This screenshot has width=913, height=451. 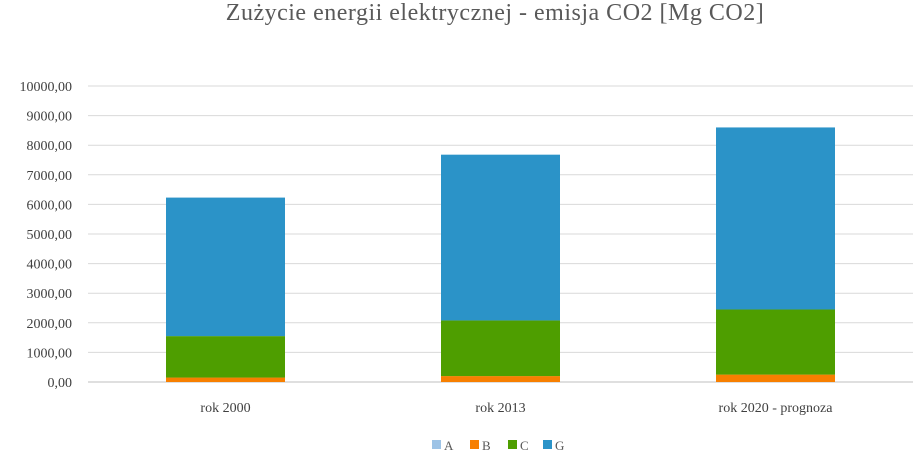 What do you see at coordinates (436, 444) in the screenshot?
I see `legend-swatch-a` at bounding box center [436, 444].